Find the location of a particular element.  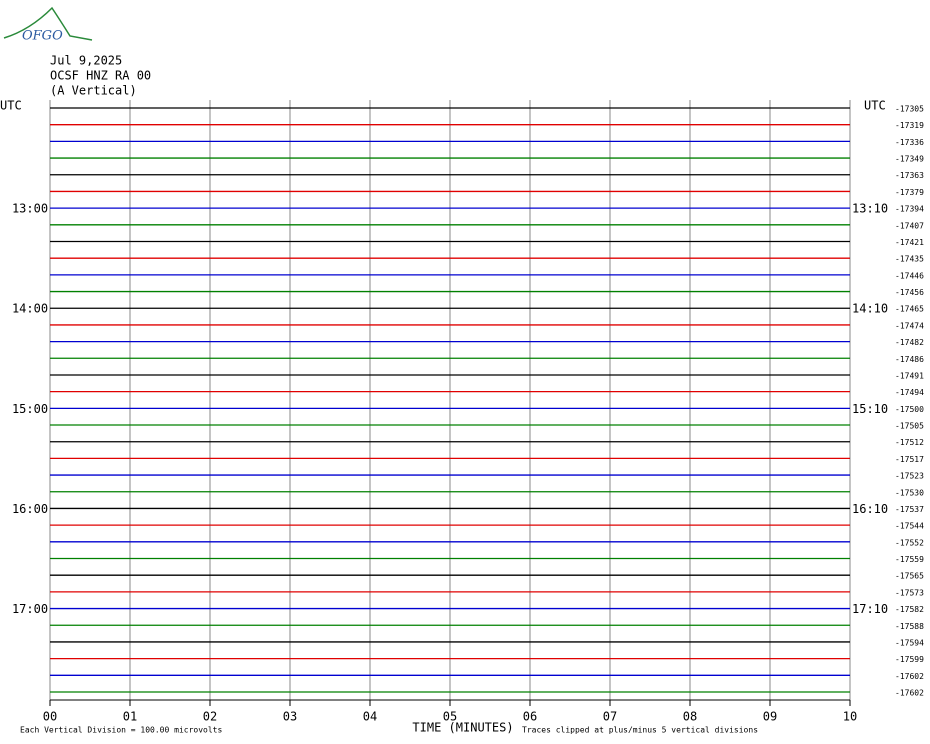

trace-offset: -17305 is located at coordinates (909, 109).